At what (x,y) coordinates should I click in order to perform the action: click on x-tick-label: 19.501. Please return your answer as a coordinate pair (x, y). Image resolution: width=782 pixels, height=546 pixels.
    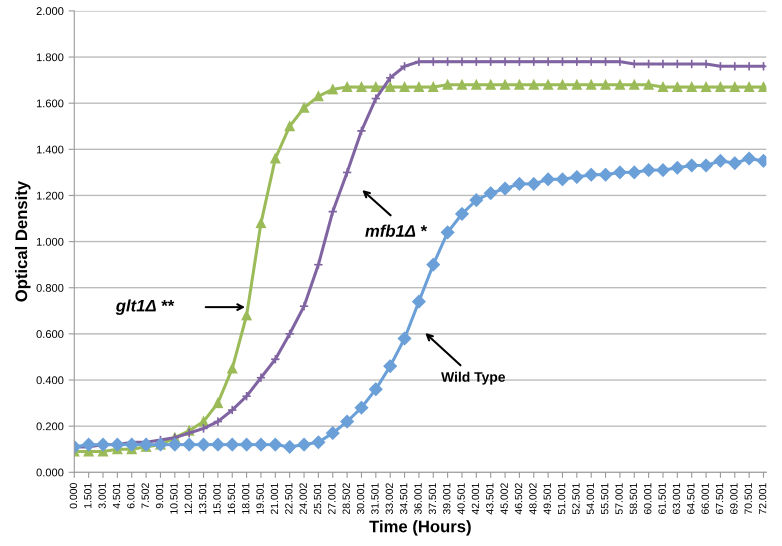
    Looking at the image, I should click on (260, 498).